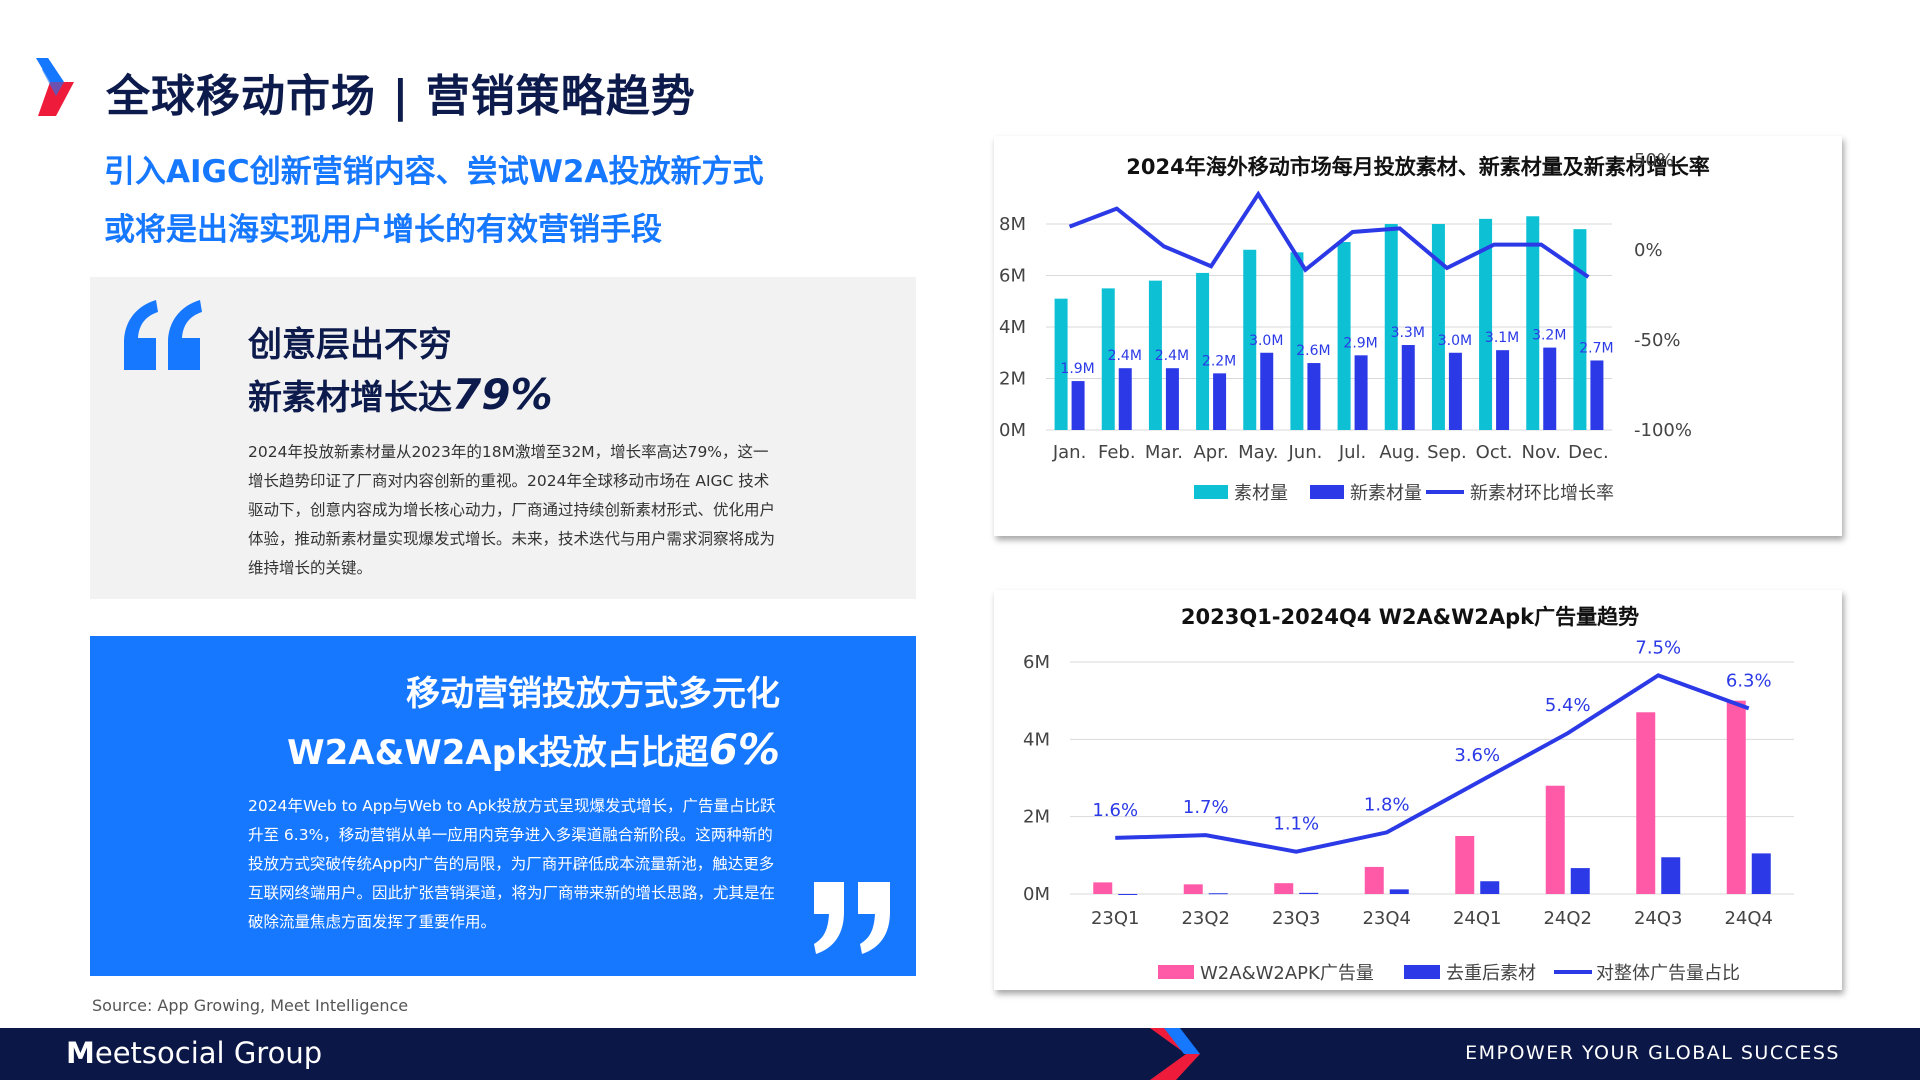  Describe the element at coordinates (1541, 452) in the screenshot. I see `chart1-x-tick: Nov.` at that location.